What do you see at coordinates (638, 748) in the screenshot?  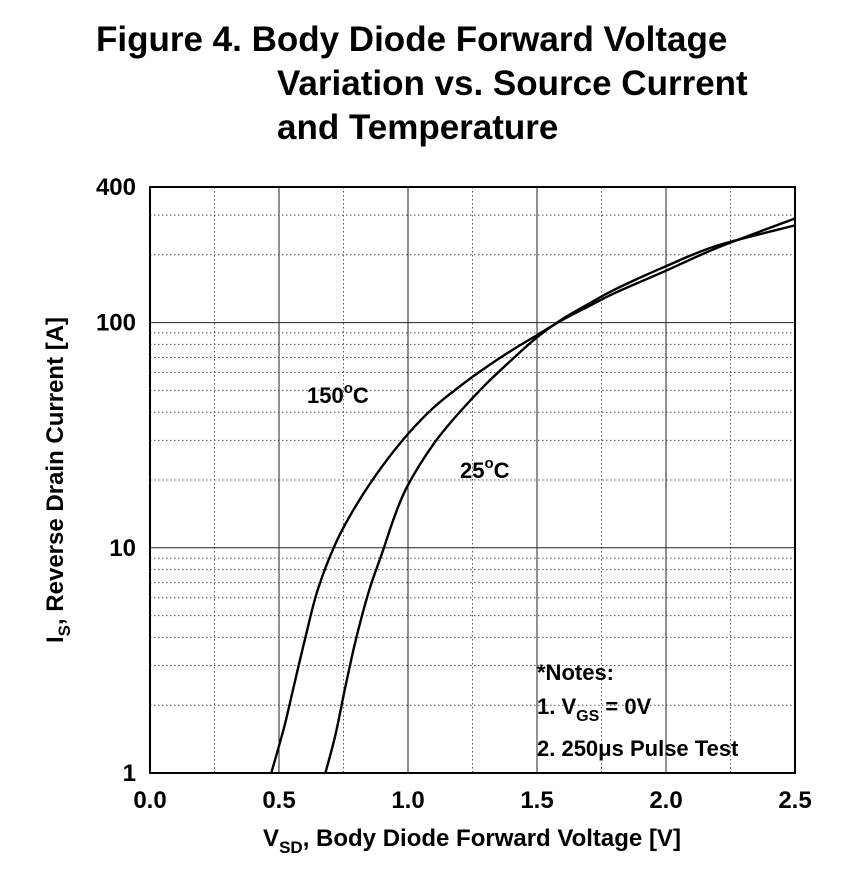 I see `note-2: 2. 250μs Pulse Test` at bounding box center [638, 748].